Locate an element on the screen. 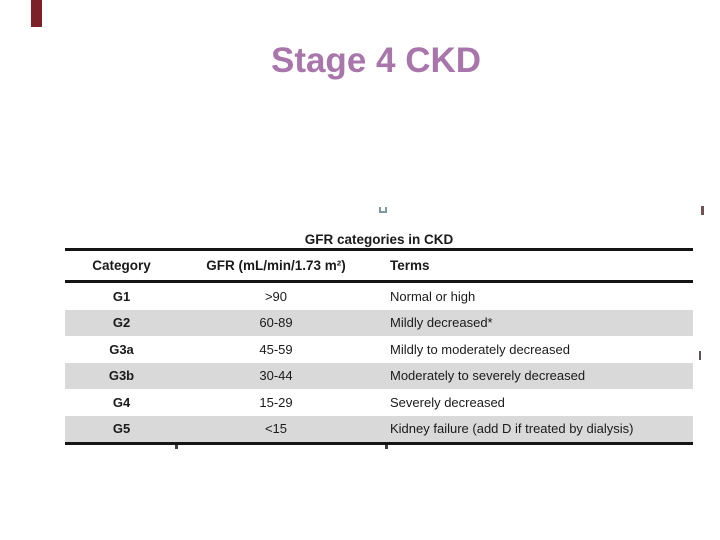 This screenshot has width=720, height=540. cell-gfr: <15 is located at coordinates (276, 429).